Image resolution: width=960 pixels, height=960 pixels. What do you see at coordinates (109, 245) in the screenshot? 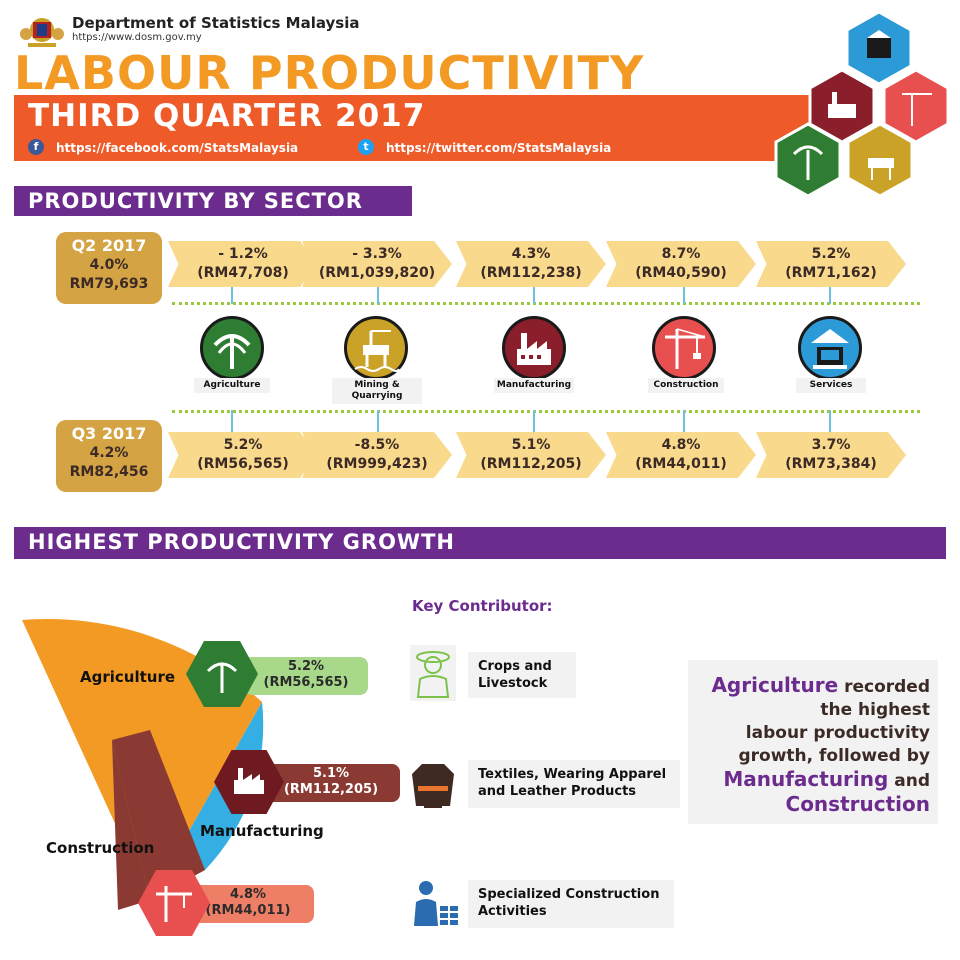
I see `q2-label: Q2 2017` at bounding box center [109, 245].